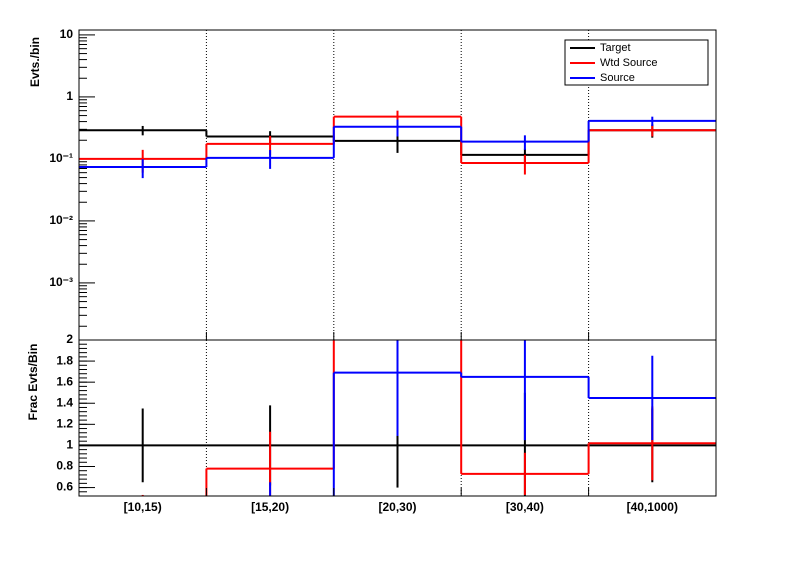 This screenshot has width=796, height=572. What do you see at coordinates (617, 78) in the screenshot?
I see `legend-label: Source` at bounding box center [617, 78].